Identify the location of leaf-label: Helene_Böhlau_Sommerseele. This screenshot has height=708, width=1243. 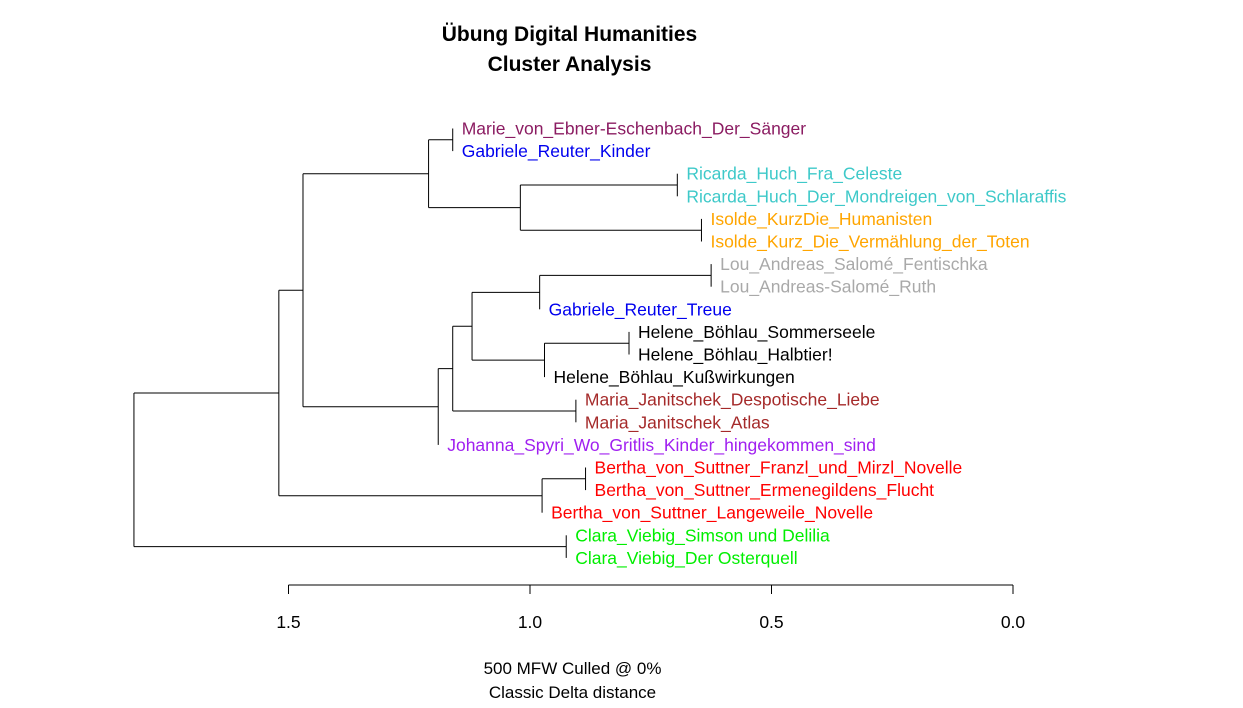
(756, 332).